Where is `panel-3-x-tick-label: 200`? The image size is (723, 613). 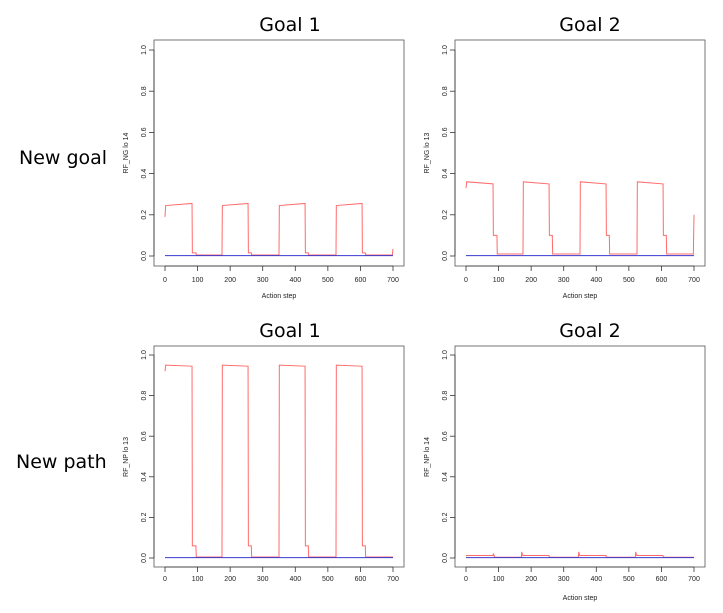 panel-3-x-tick-label: 200 is located at coordinates (230, 579).